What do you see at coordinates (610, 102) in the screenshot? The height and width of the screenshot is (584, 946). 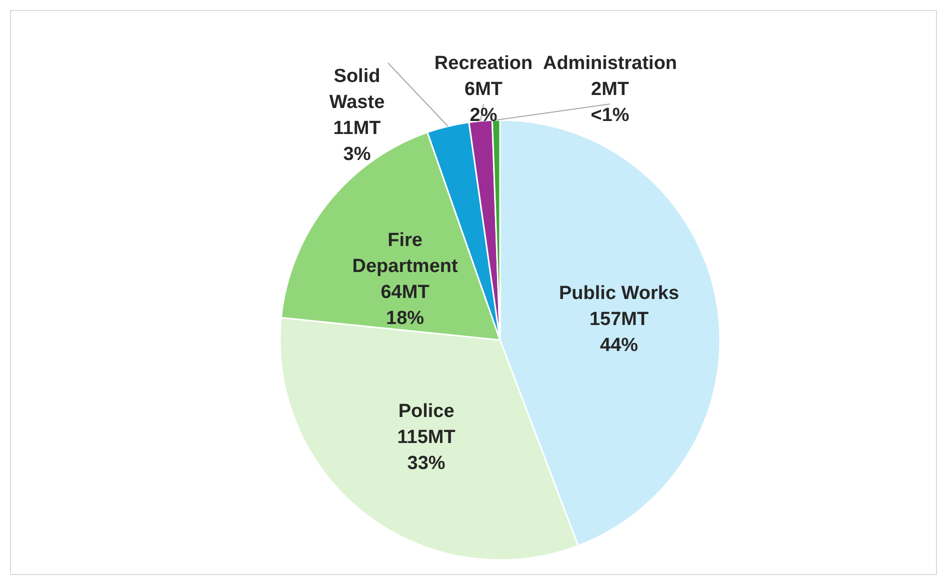 I see `data-label: 2MT <1%` at bounding box center [610, 102].